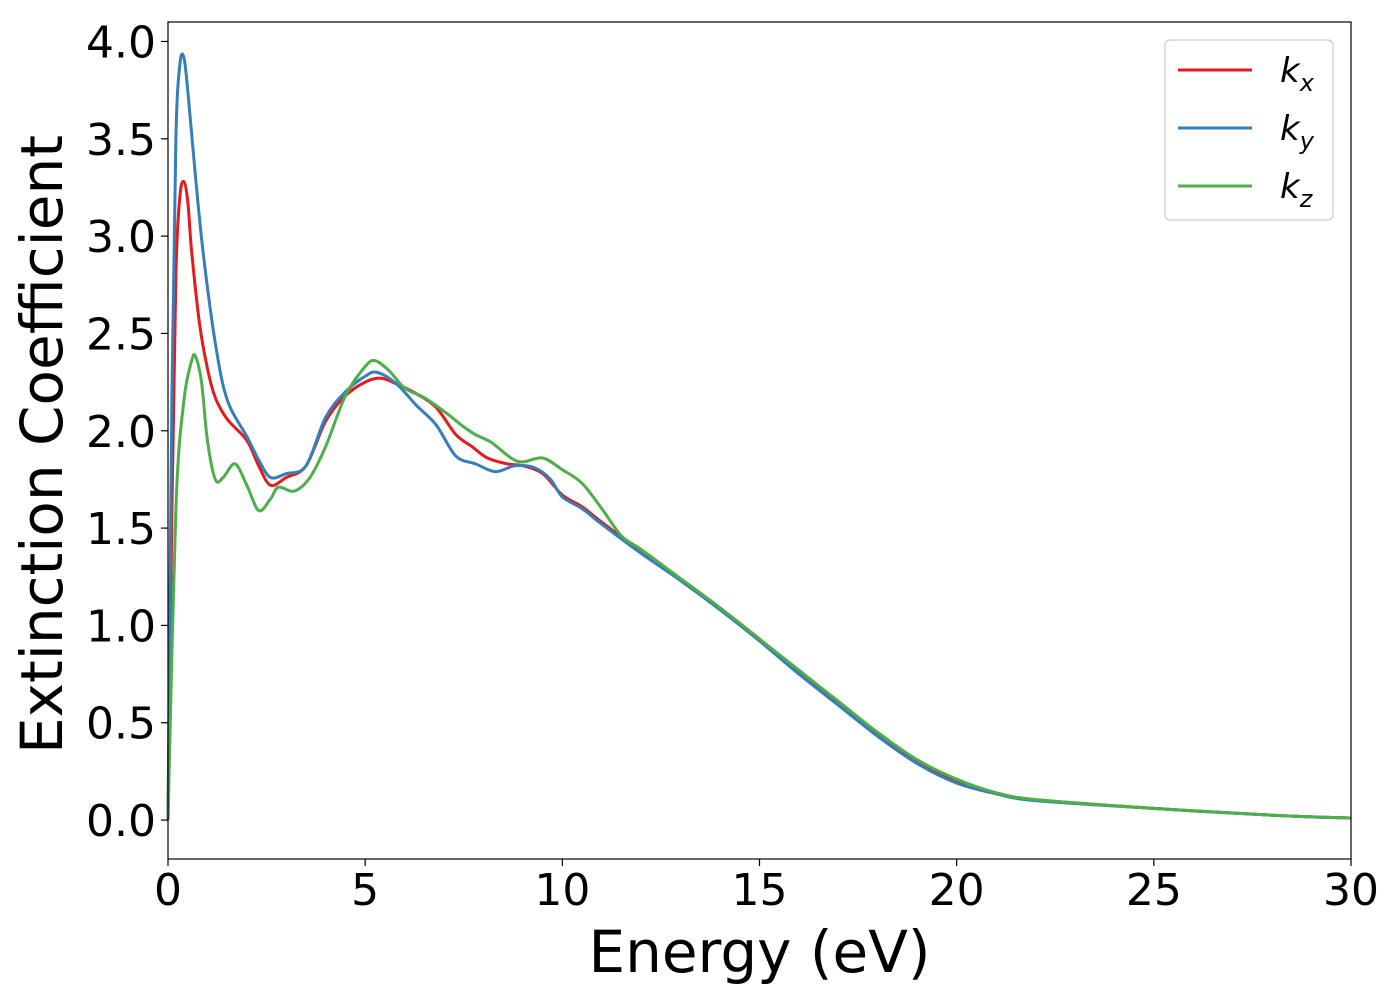 This screenshot has width=1400, height=1000. I want to click on x-tick-label: 0, so click(168, 890).